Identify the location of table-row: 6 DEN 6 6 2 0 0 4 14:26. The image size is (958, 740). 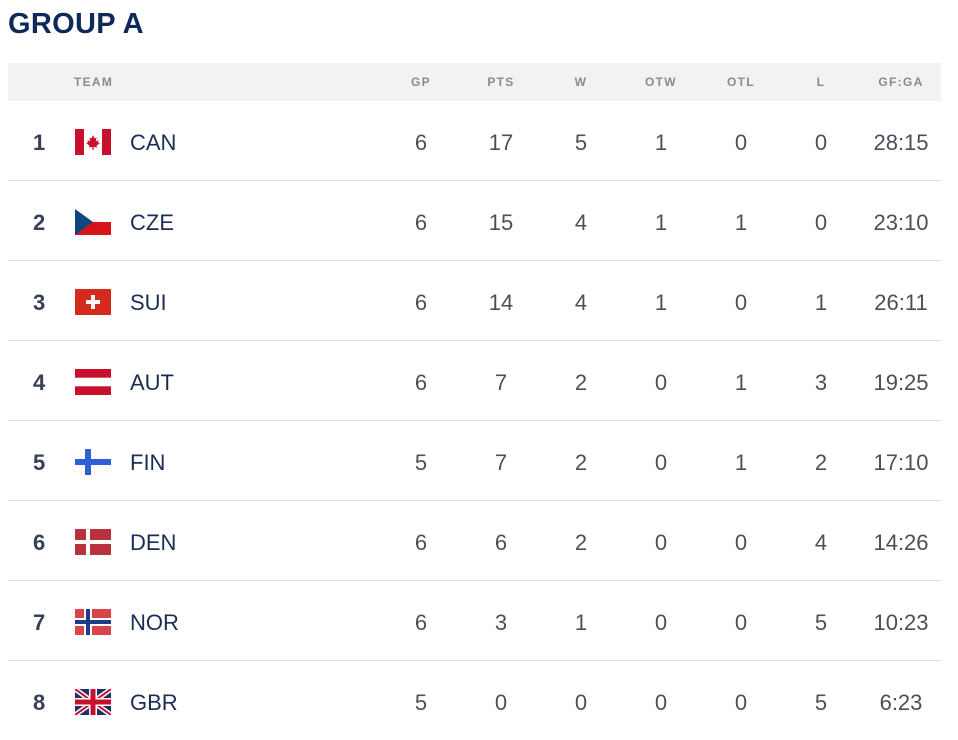
(474, 541).